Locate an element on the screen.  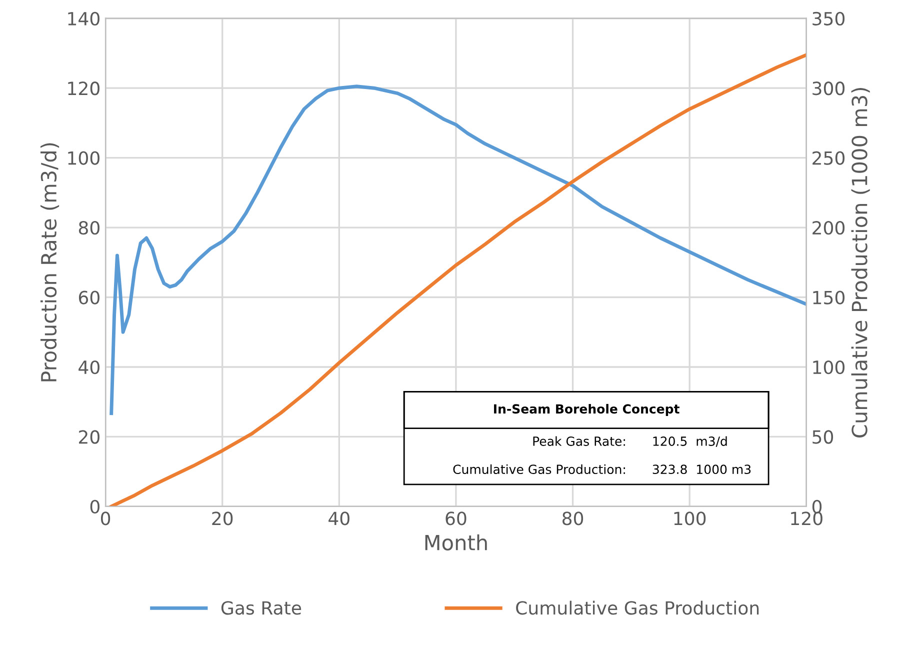
legend-label: Cumulative Gas Production is located at coordinates (637, 607).